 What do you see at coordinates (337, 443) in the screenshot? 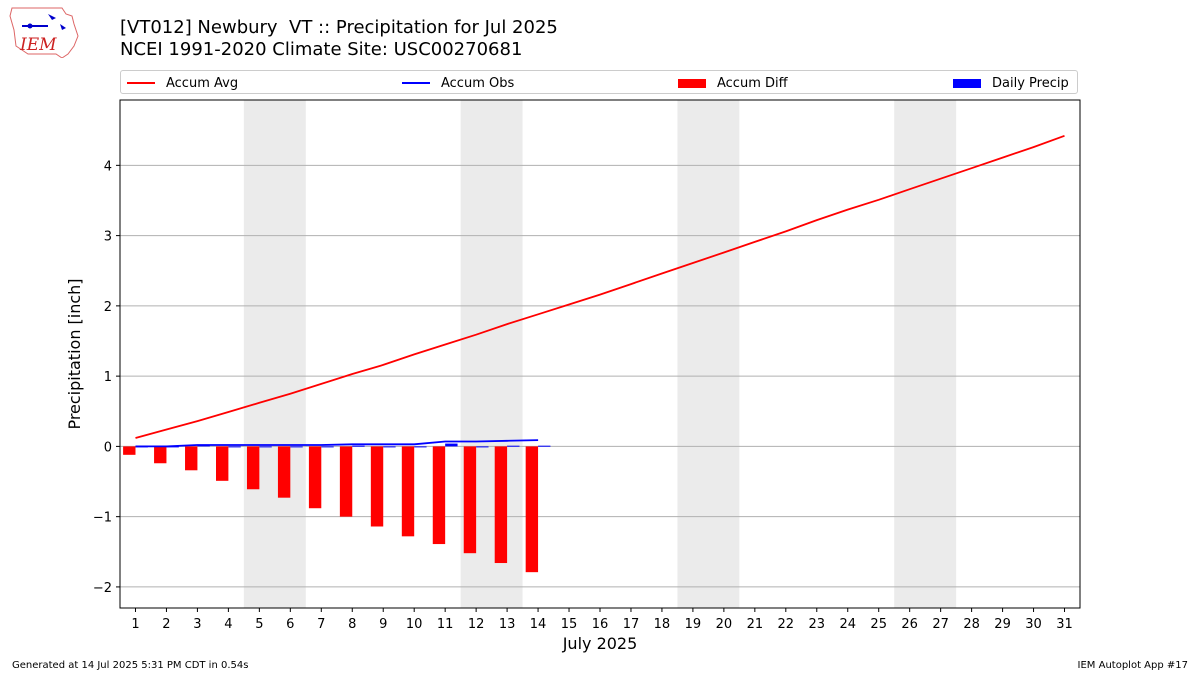
I see `accum-obs-line` at bounding box center [337, 443].